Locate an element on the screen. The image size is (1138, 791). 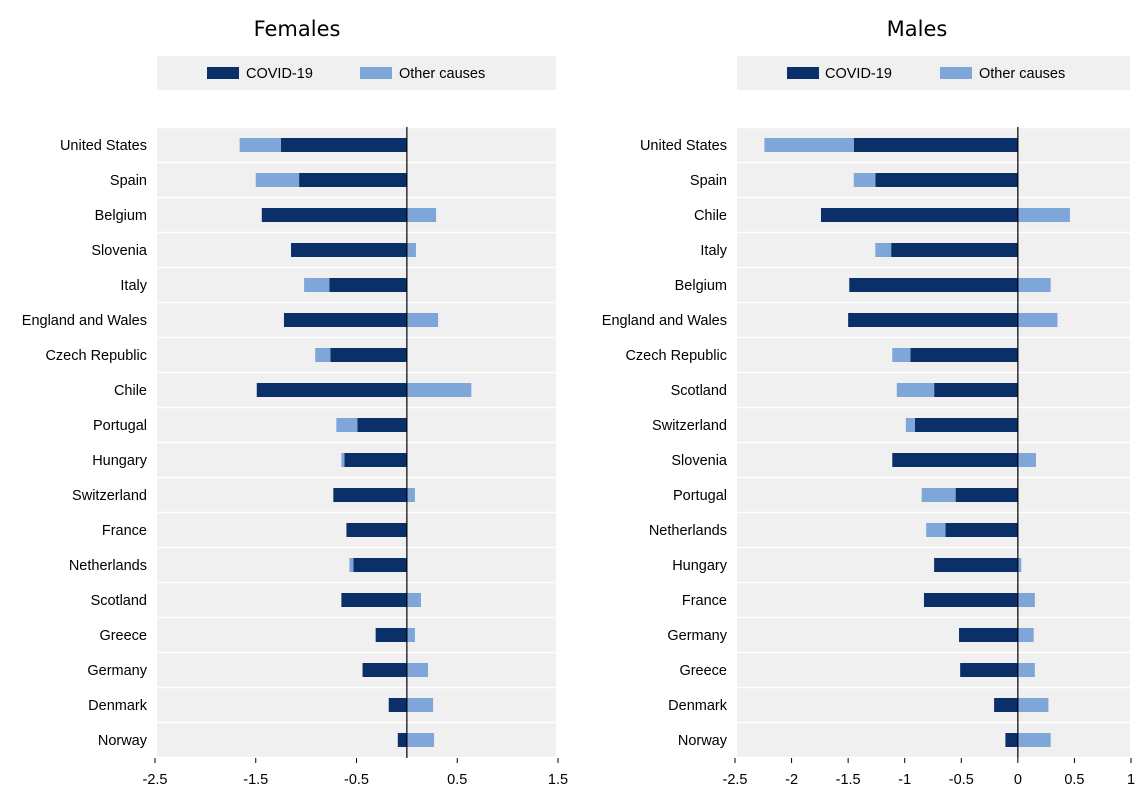
males-x-tick-label: 1 is located at coordinates (1131, 780).